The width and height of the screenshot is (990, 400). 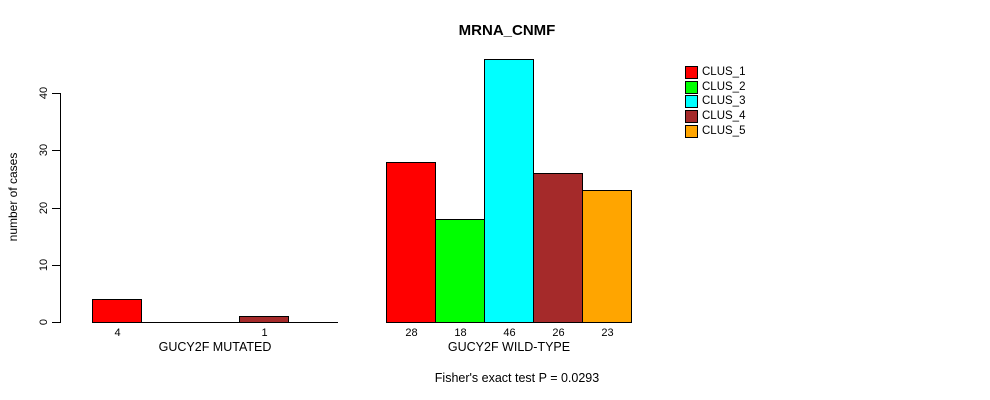 I want to click on chart-title: MRNA_CNMF, so click(x=507, y=30).